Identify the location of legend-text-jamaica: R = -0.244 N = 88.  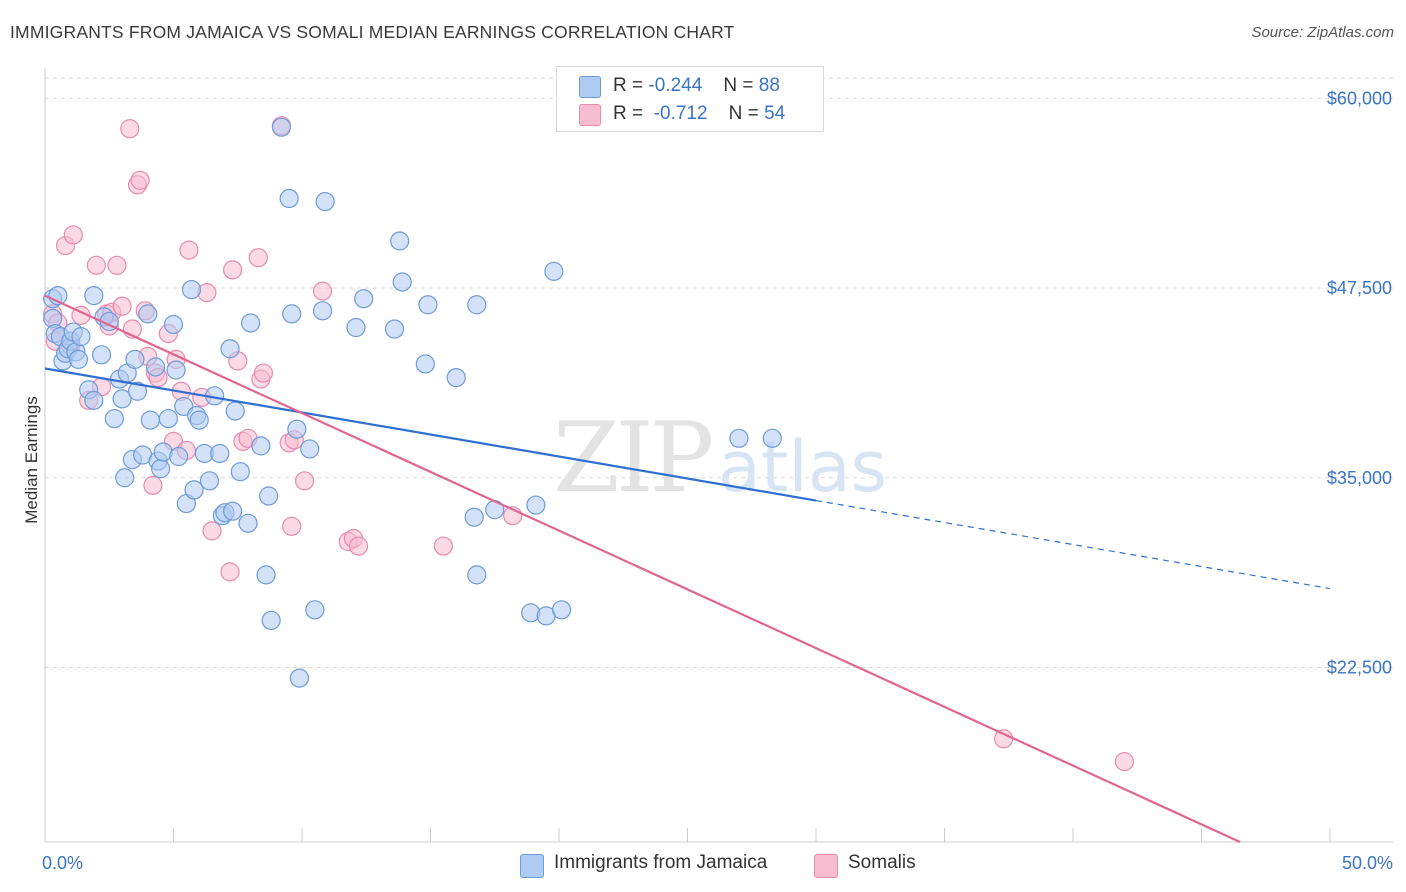
(696, 85).